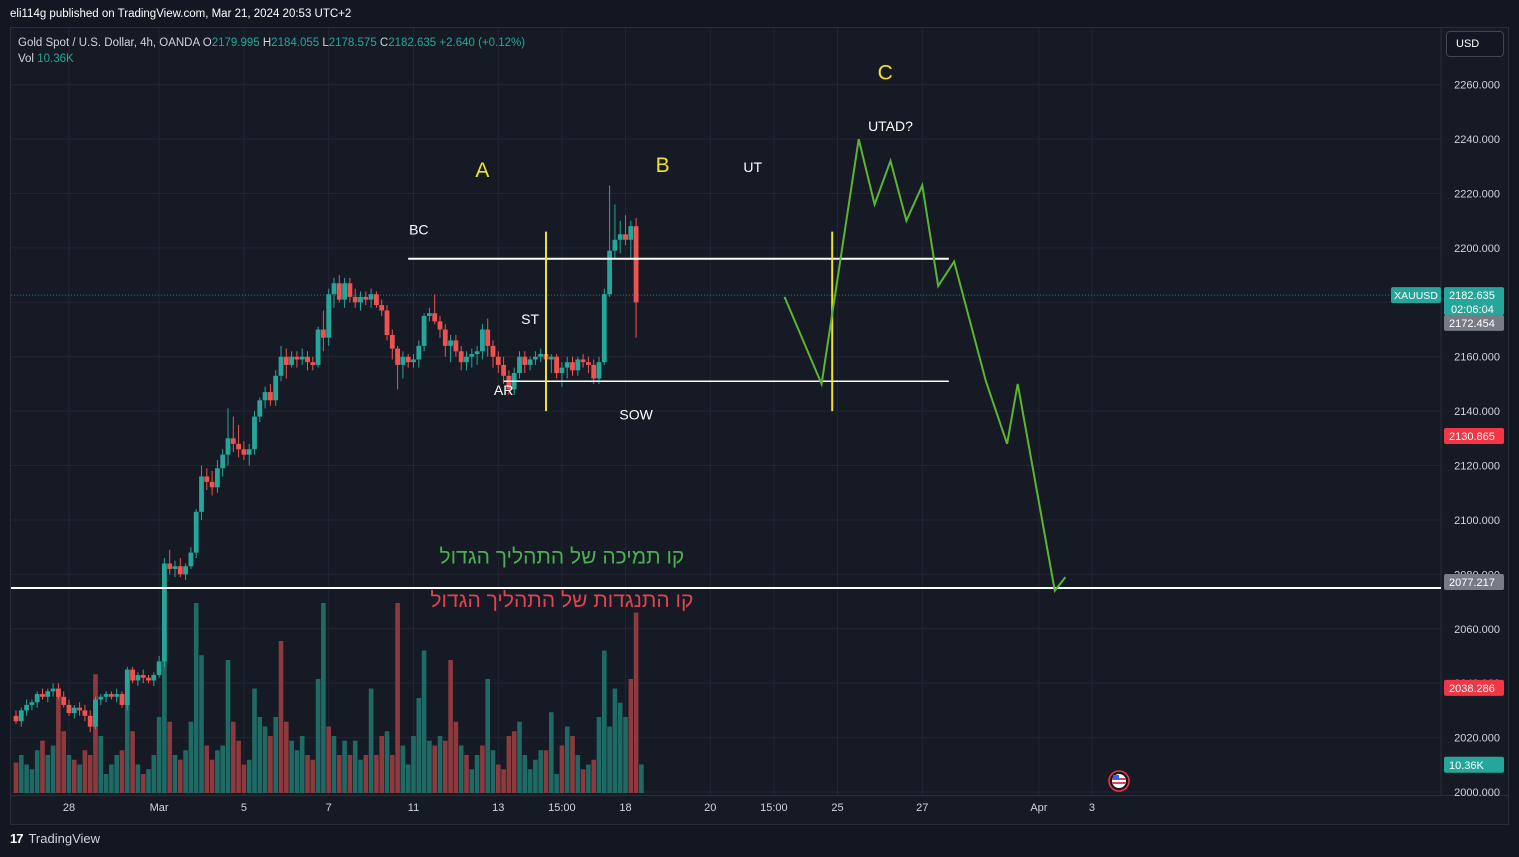 The width and height of the screenshot is (1519, 857). What do you see at coordinates (636, 414) in the screenshot?
I see `annotation-sow: SOW` at bounding box center [636, 414].